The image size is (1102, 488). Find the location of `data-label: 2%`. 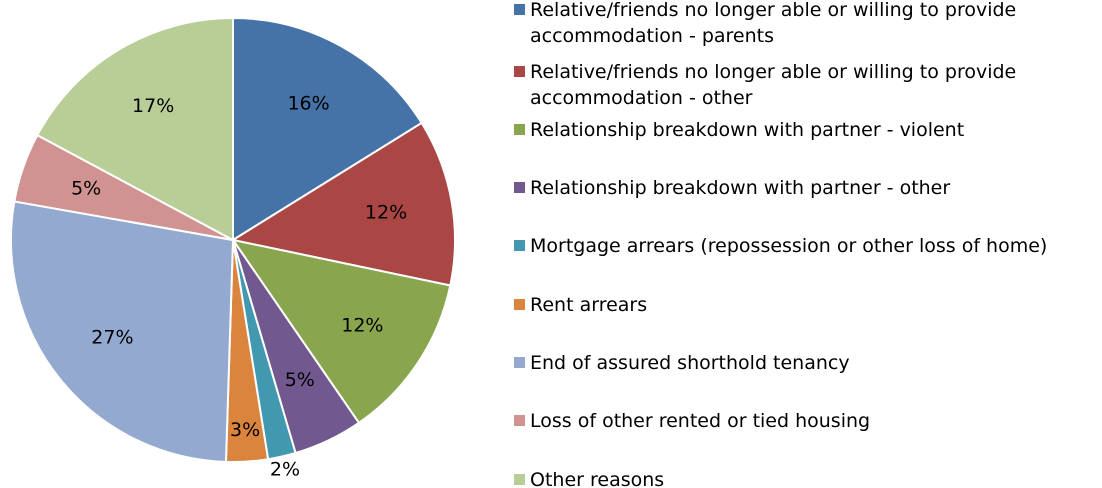

data-label: 2% is located at coordinates (285, 470).